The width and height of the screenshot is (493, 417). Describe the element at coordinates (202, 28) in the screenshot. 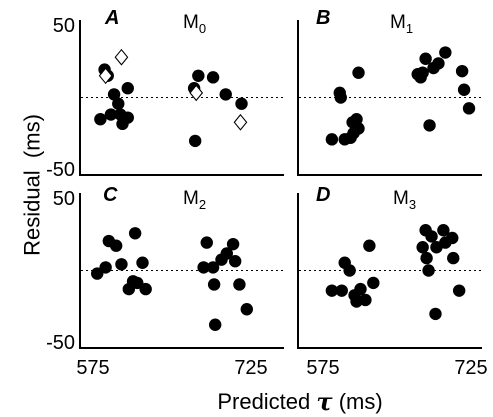

I see `panel-a-model-subscript: 0` at that location.